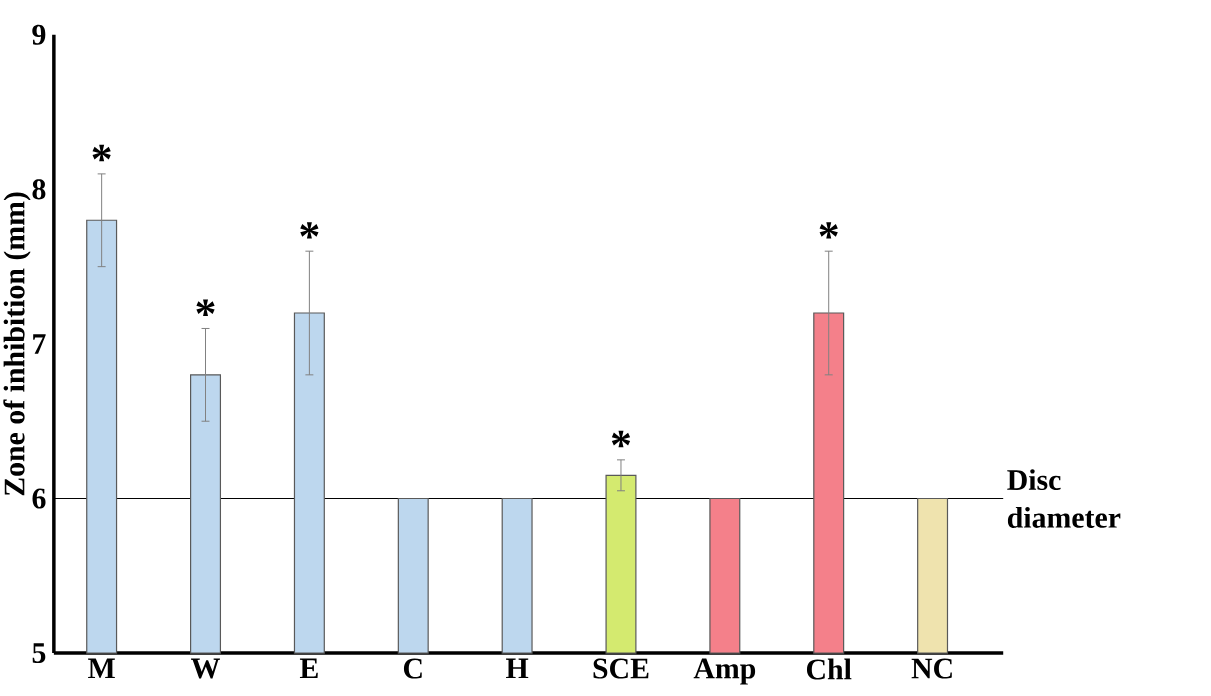 The width and height of the screenshot is (1211, 696). Describe the element at coordinates (517, 668) in the screenshot. I see `x-tick-label: H` at that location.